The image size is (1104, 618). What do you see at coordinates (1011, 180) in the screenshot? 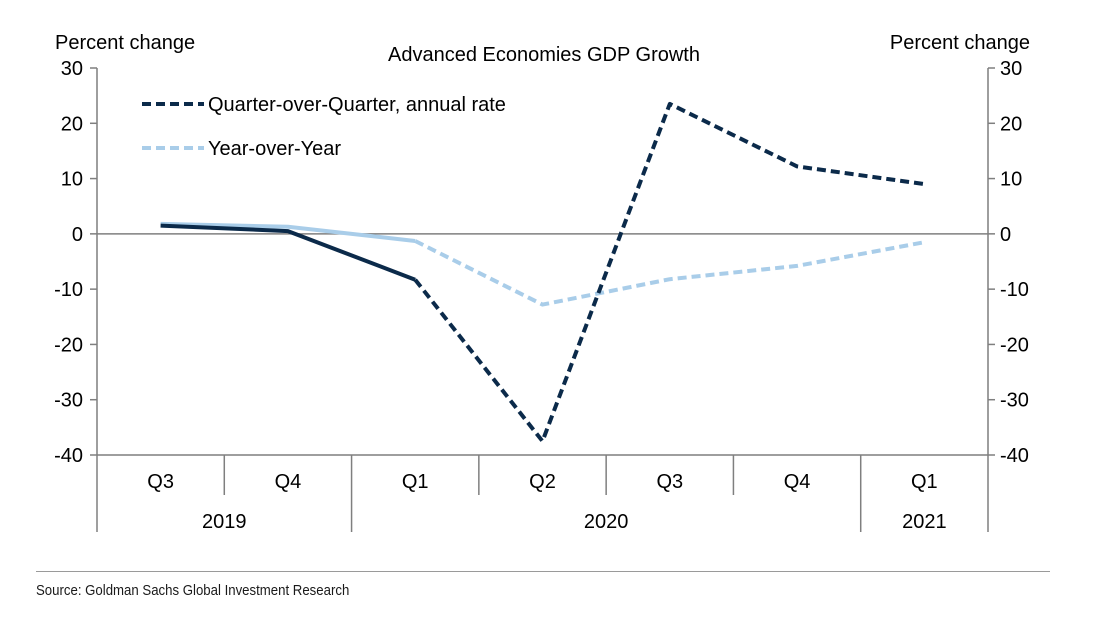
I see `right-tick-label: 10` at bounding box center [1011, 180].